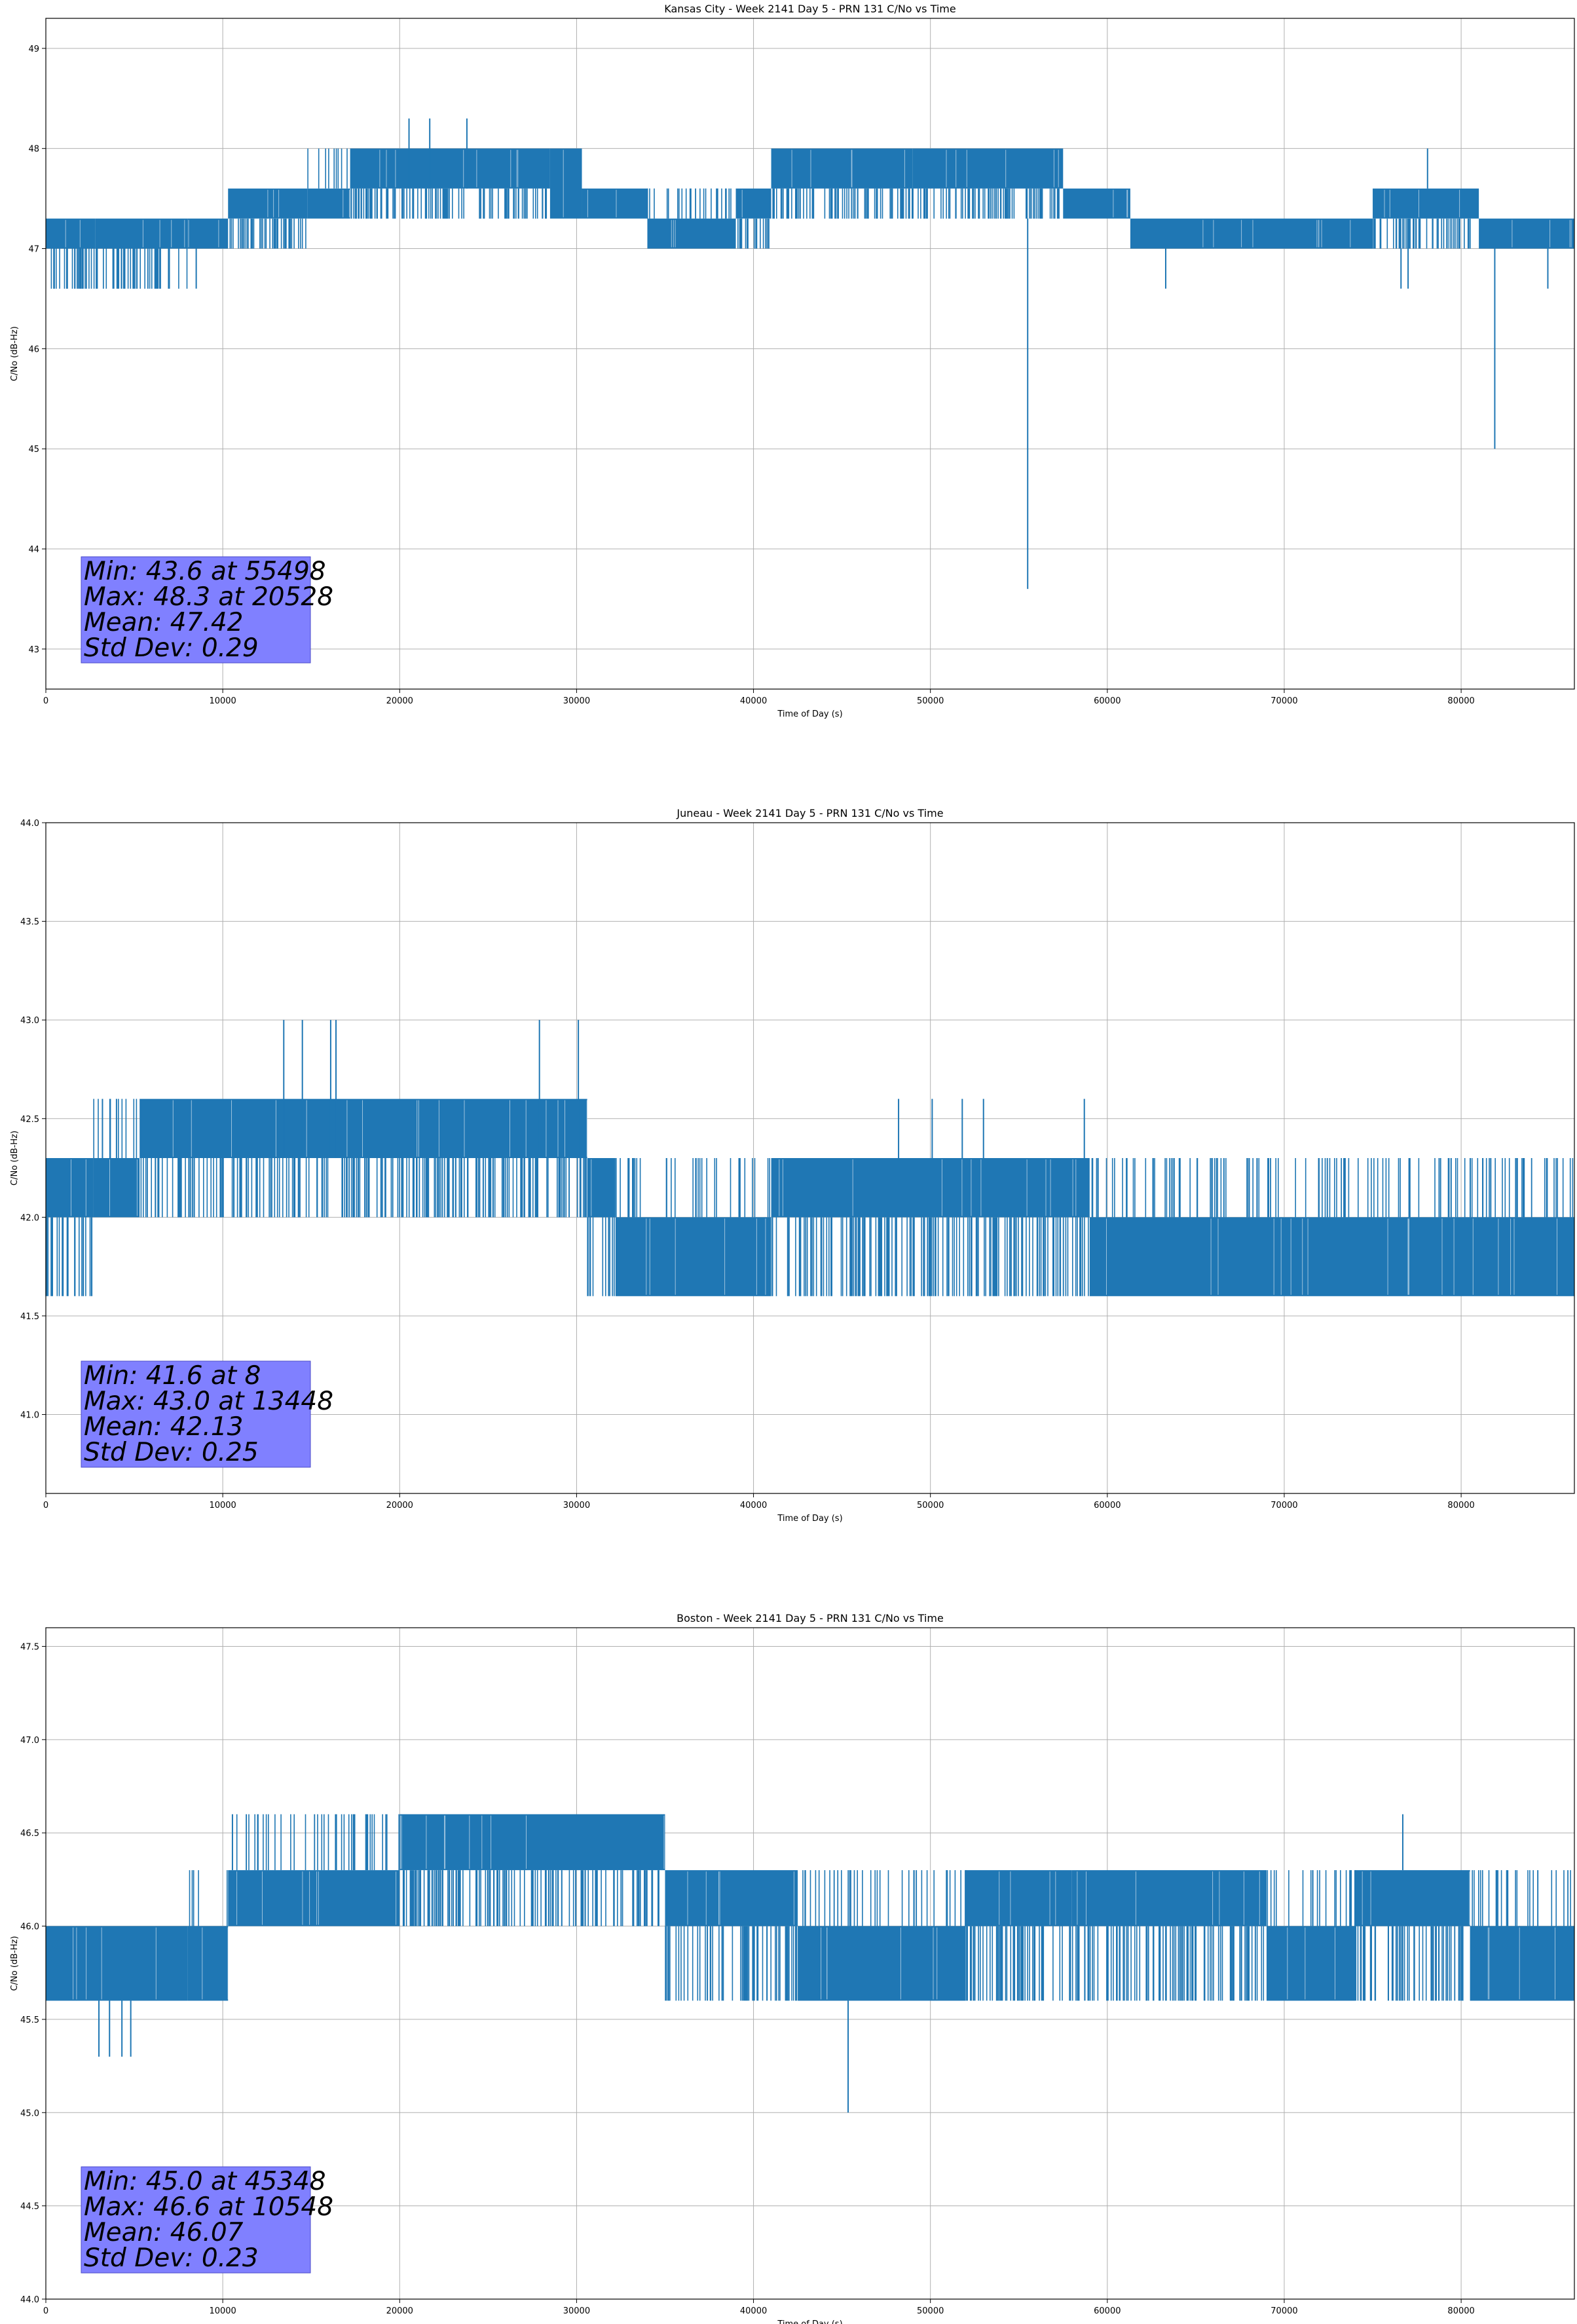 The image size is (1577, 2324). Describe the element at coordinates (29, 824) in the screenshot. I see `y-tick-label: 44.0` at that location.